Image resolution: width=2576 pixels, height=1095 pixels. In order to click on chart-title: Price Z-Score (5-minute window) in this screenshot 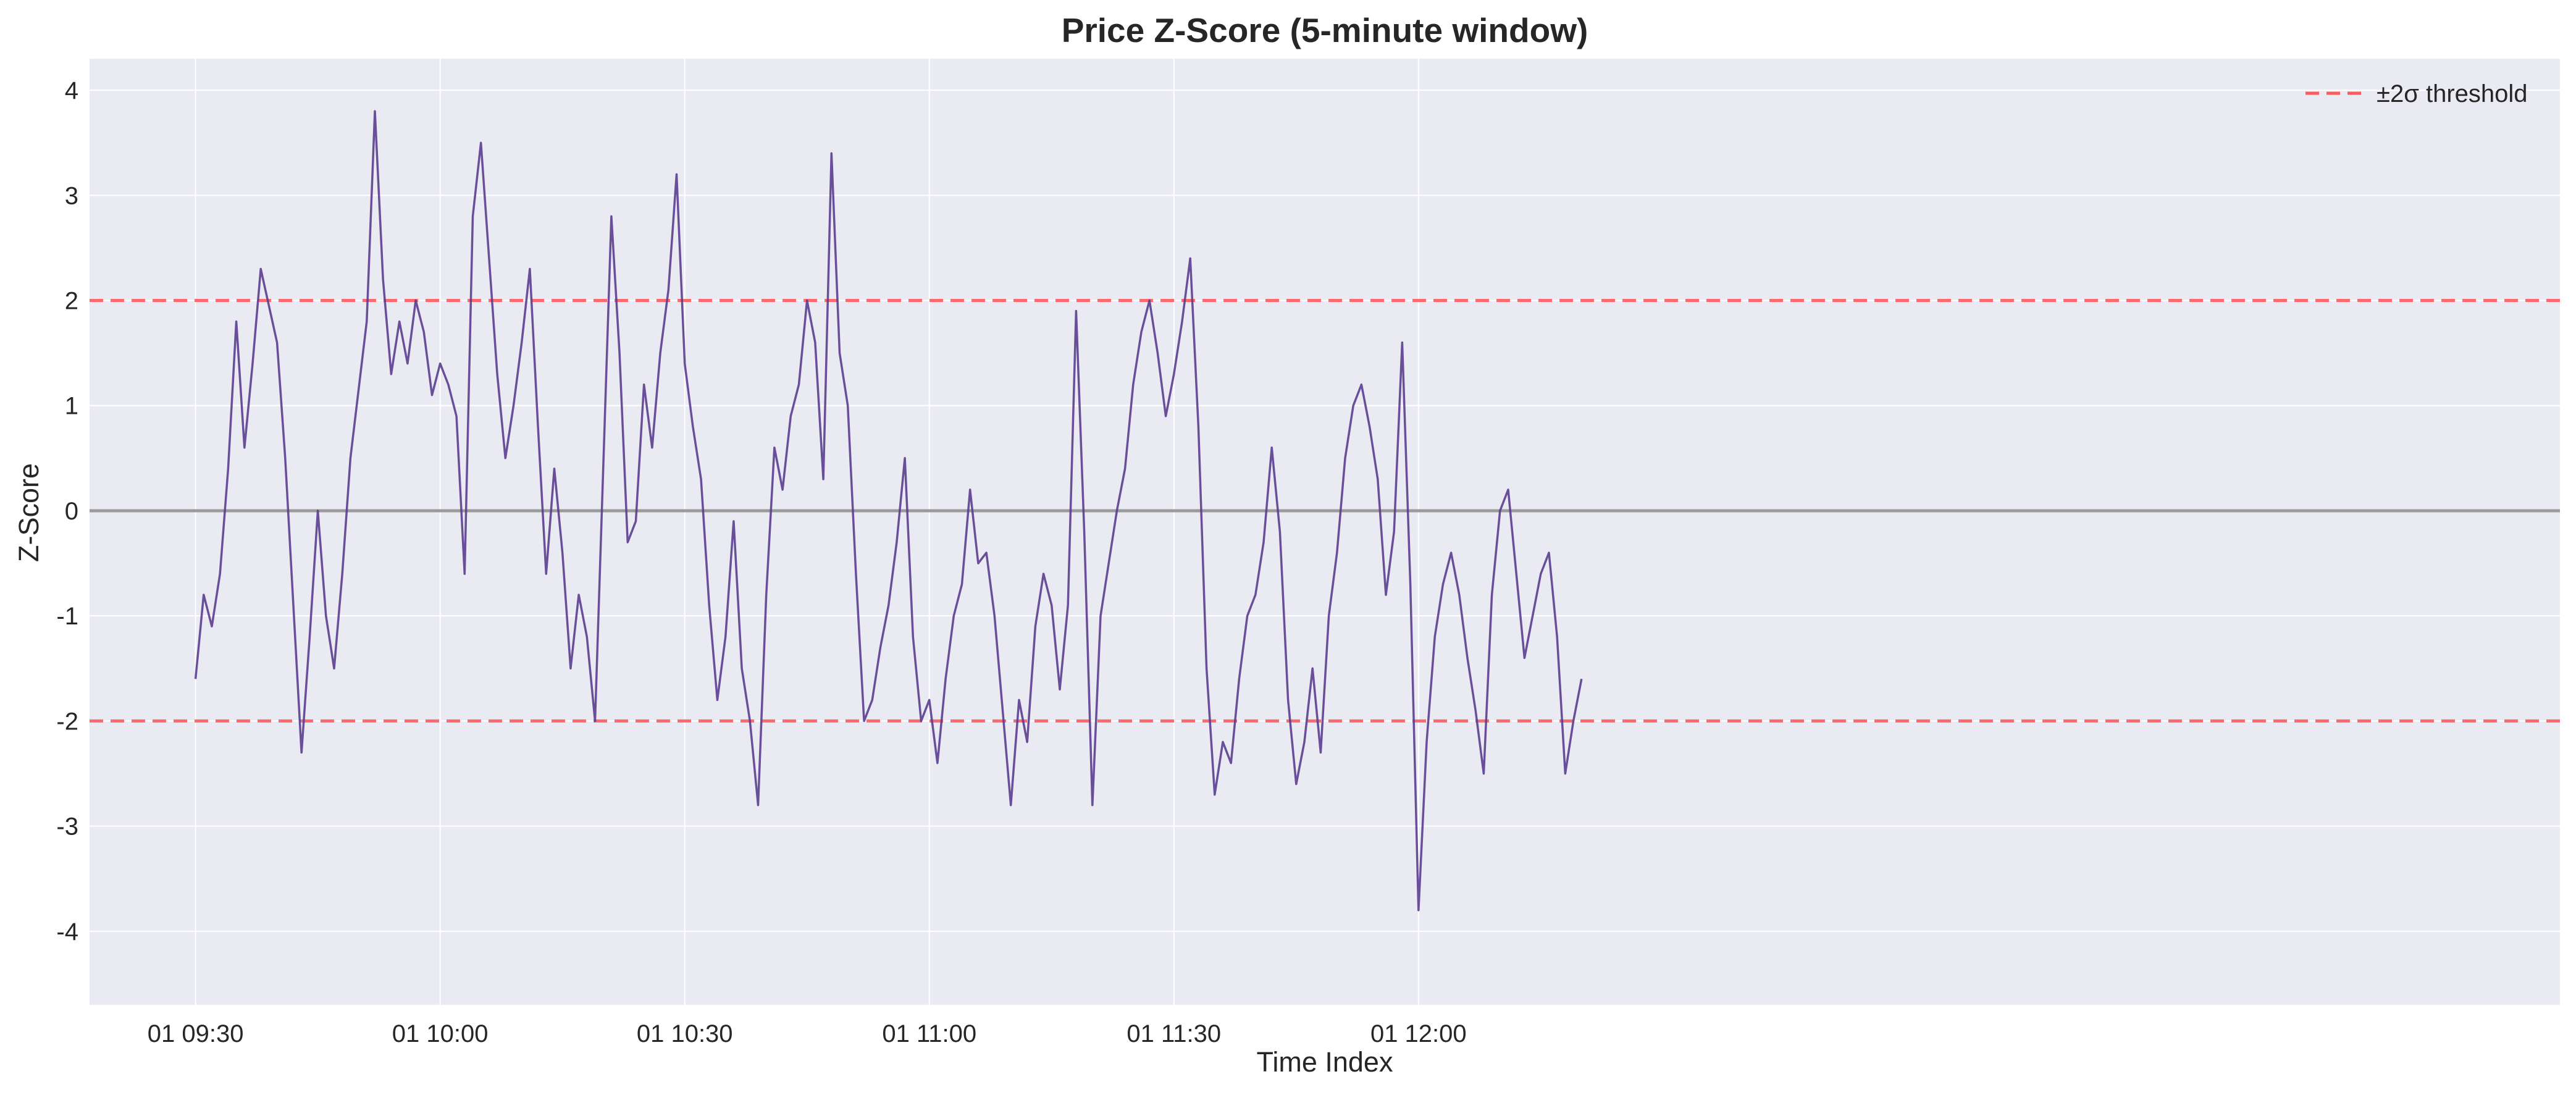, I will do `click(1325, 30)`.